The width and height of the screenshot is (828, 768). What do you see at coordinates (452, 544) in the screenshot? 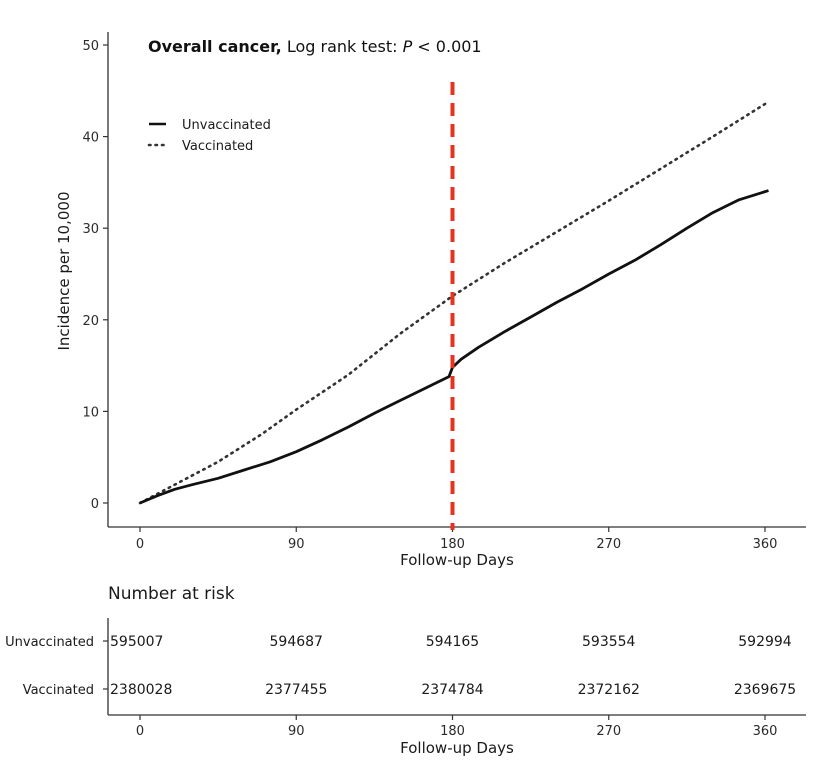
I see `x-tick-label: 180` at bounding box center [452, 544].